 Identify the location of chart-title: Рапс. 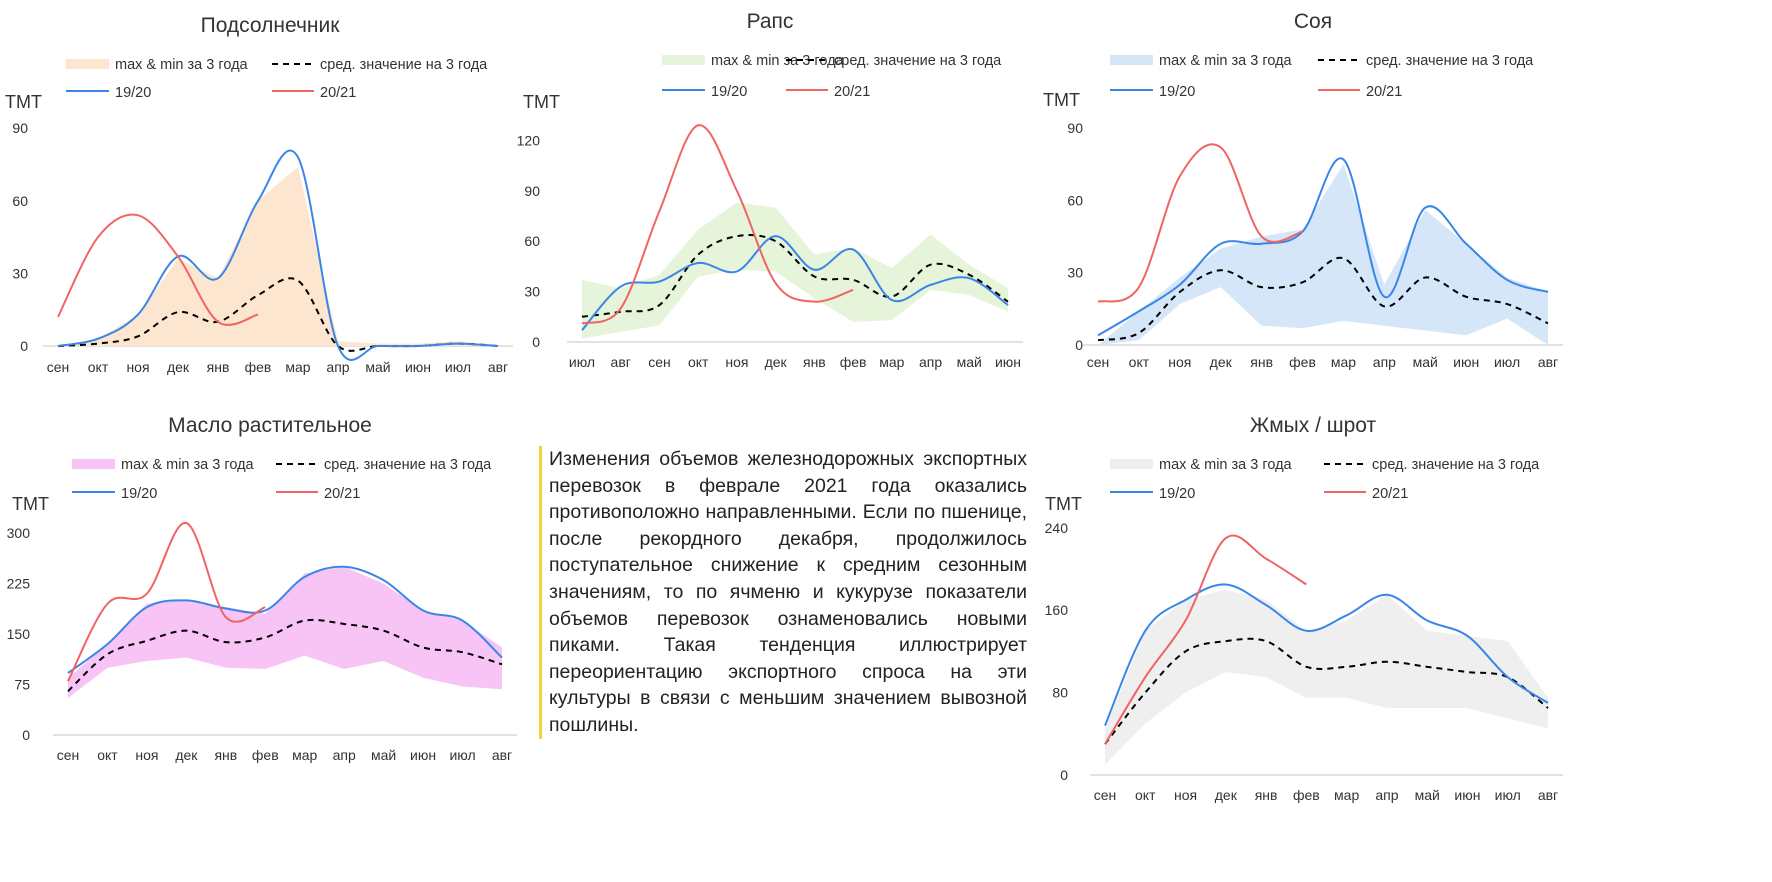
(770, 21).